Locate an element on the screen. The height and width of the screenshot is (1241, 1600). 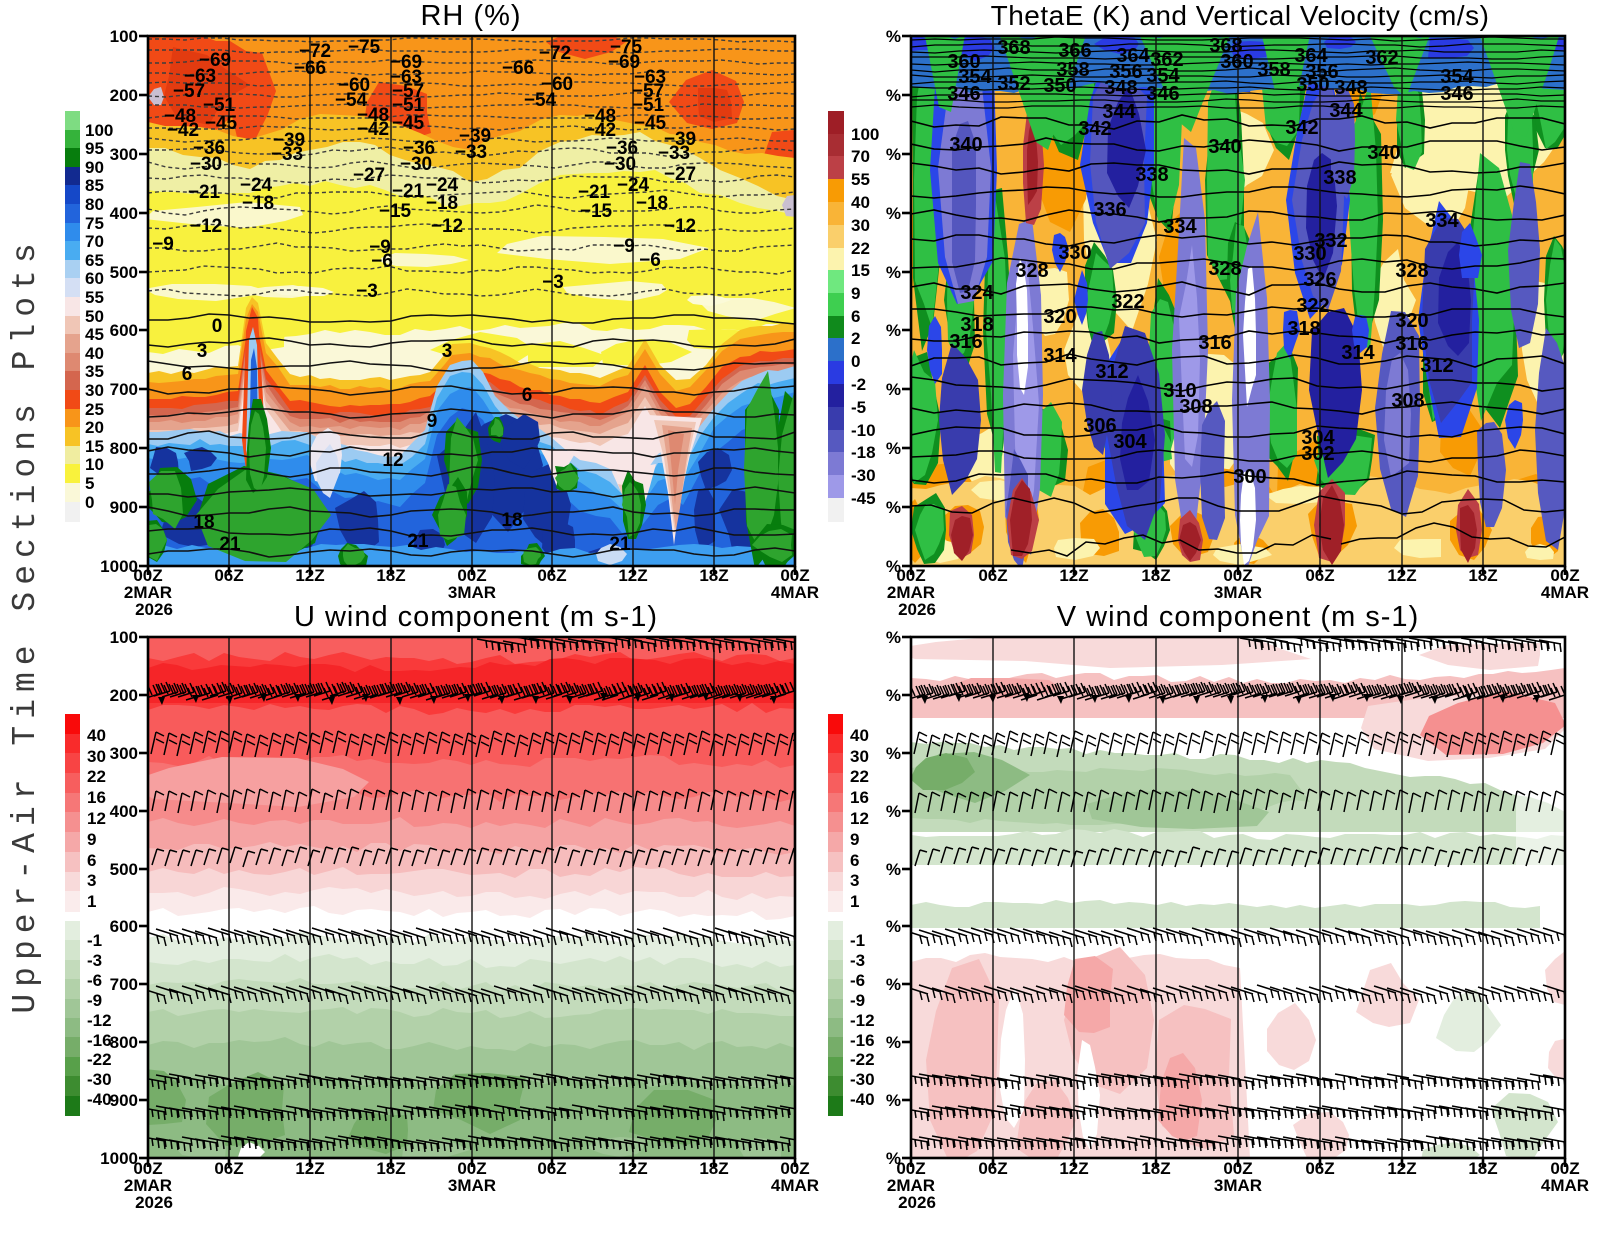
svg-text: −45 is located at coordinates (650, 123).